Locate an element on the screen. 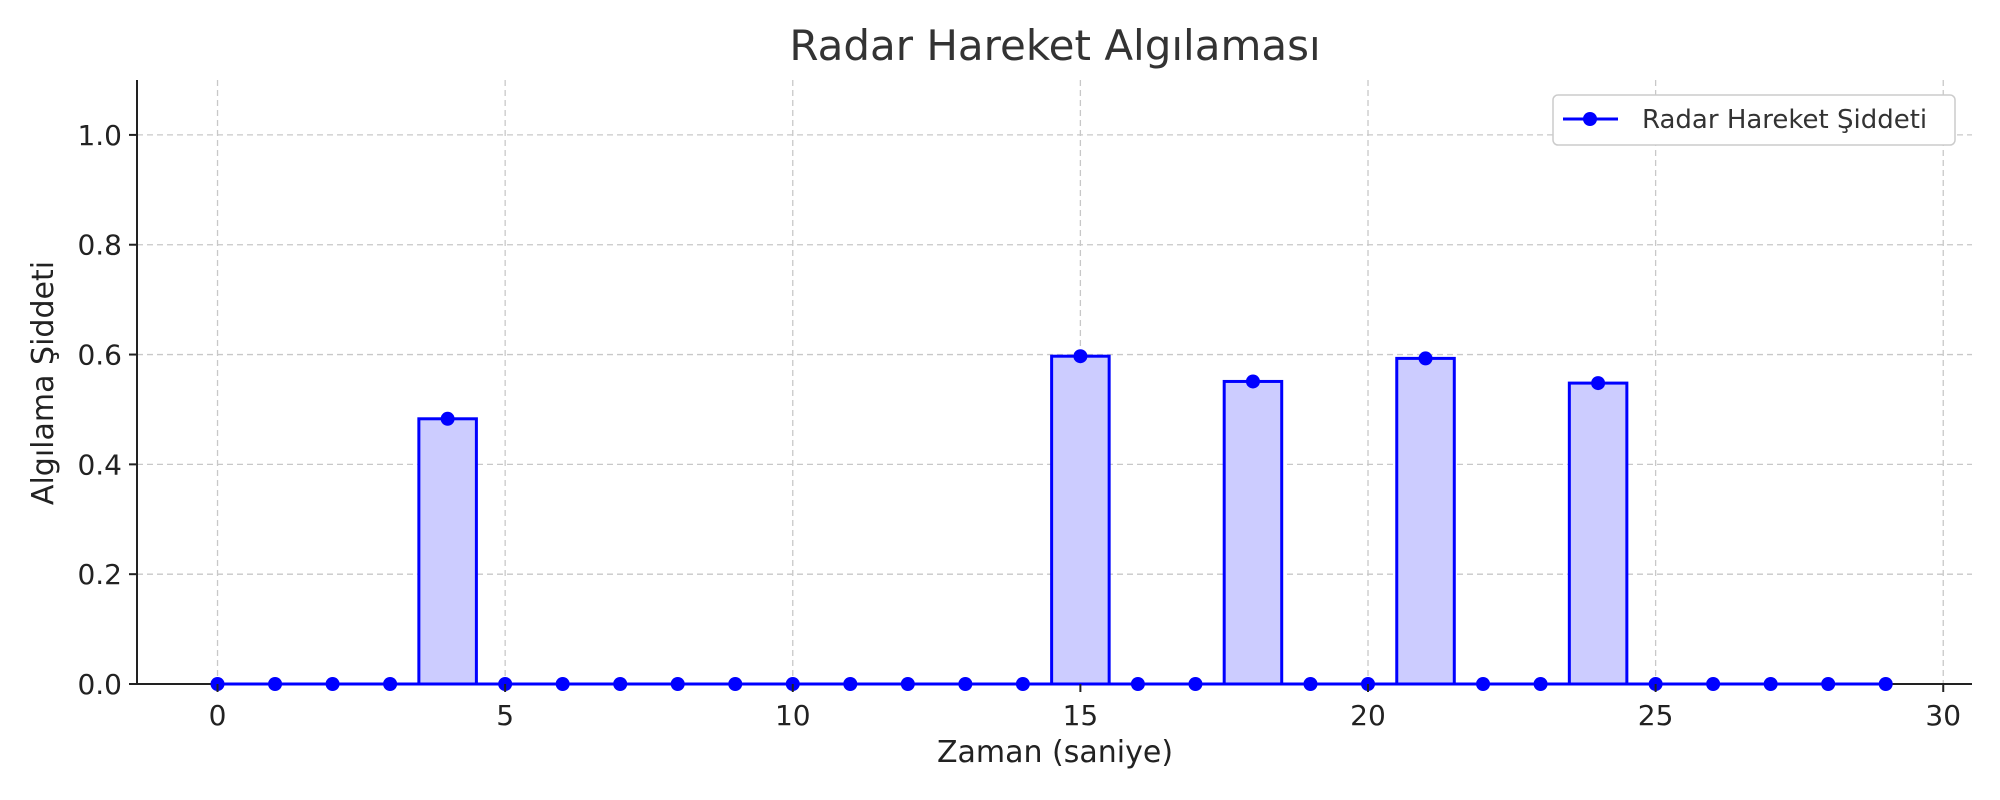  y-axis-label: Algılama Şiddeti is located at coordinates (43, 383).